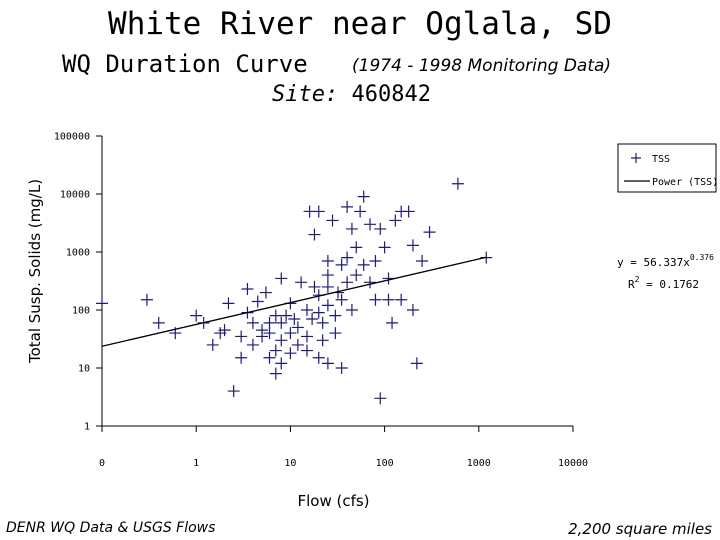  What do you see at coordinates (111, 528) in the screenshot?
I see `source-note: DENR WQ Data & USGS Flows` at bounding box center [111, 528].